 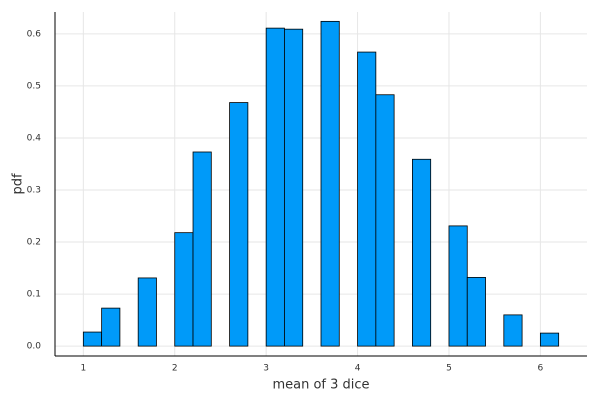 What do you see at coordinates (34, 295) in the screenshot?
I see `y-tick-label: 0.1` at bounding box center [34, 295].